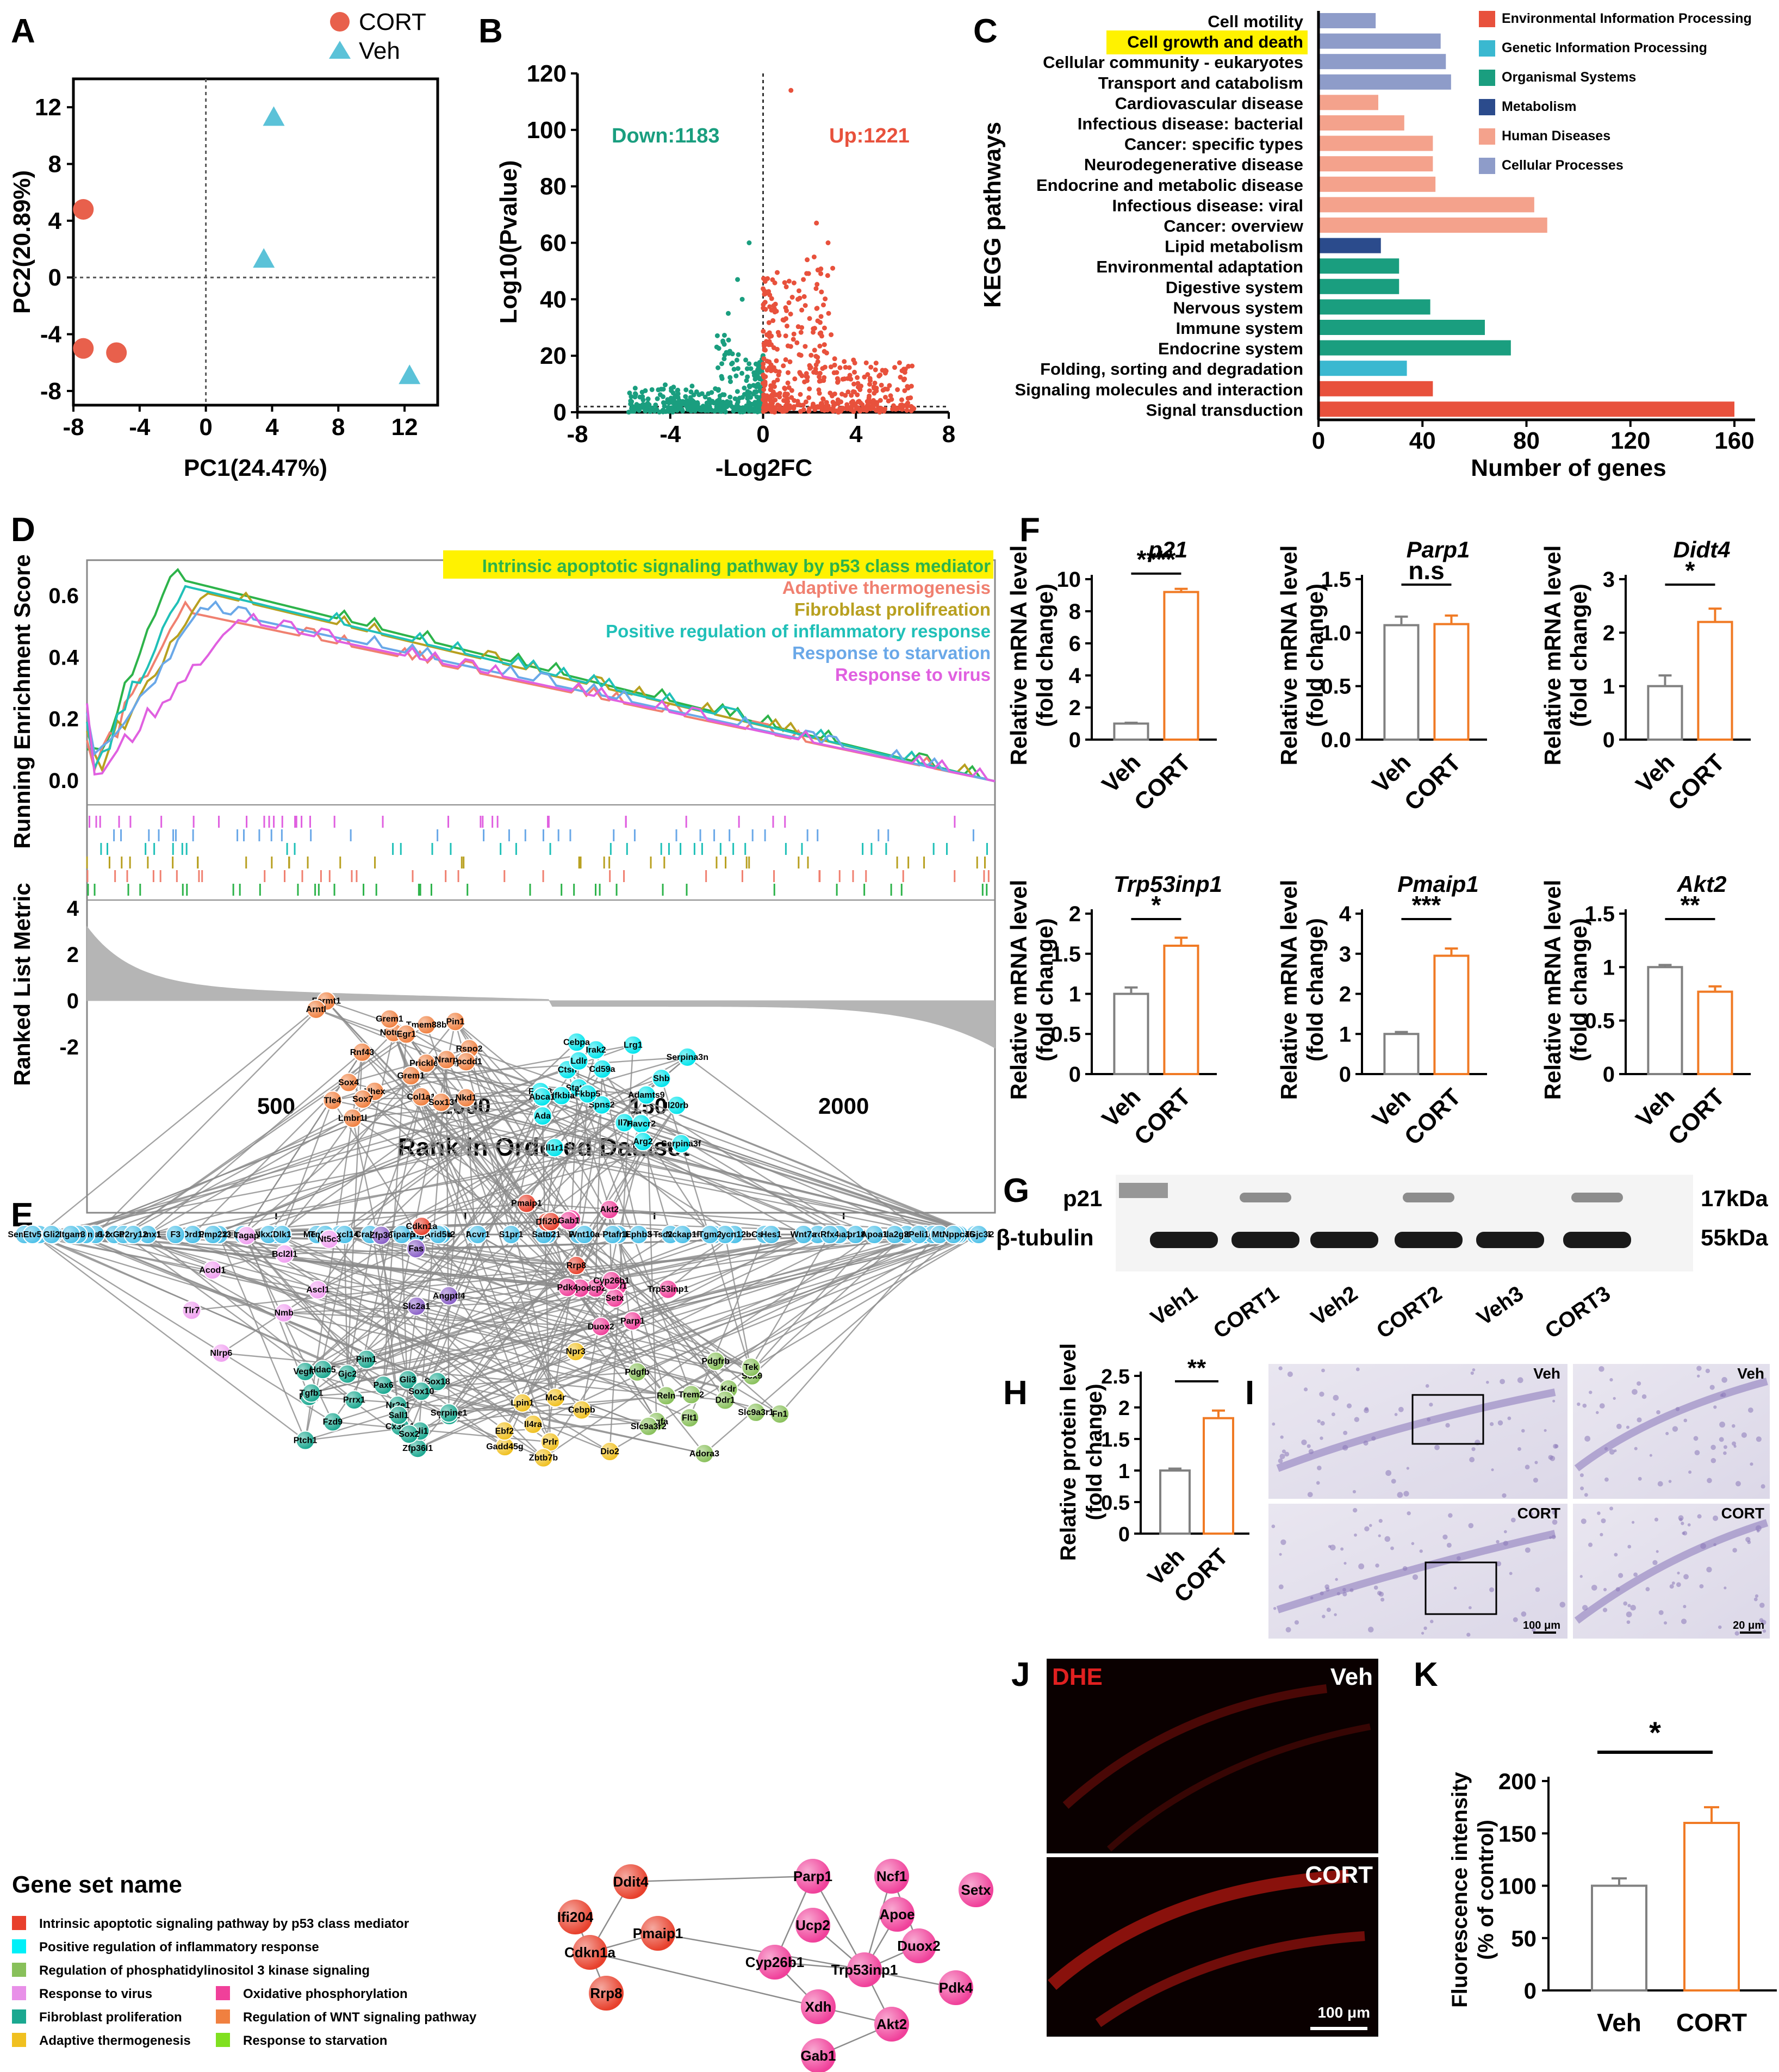  What do you see at coordinates (110, 2018) in the screenshot?
I see `network-legend-label: Fibroblast proliferation` at bounding box center [110, 2018].